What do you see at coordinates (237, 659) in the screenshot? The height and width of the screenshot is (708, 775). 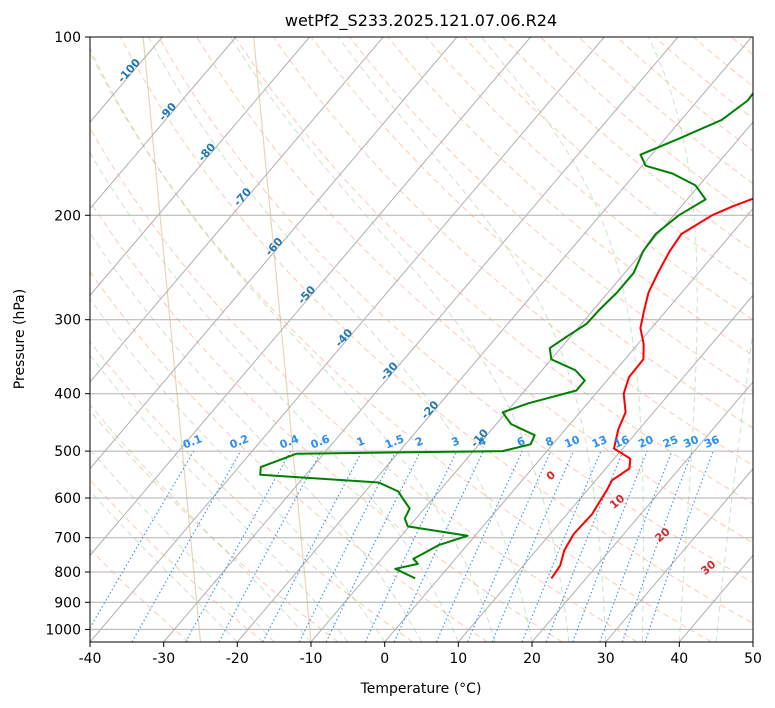 I see `x-tick-label: -20` at bounding box center [237, 659].